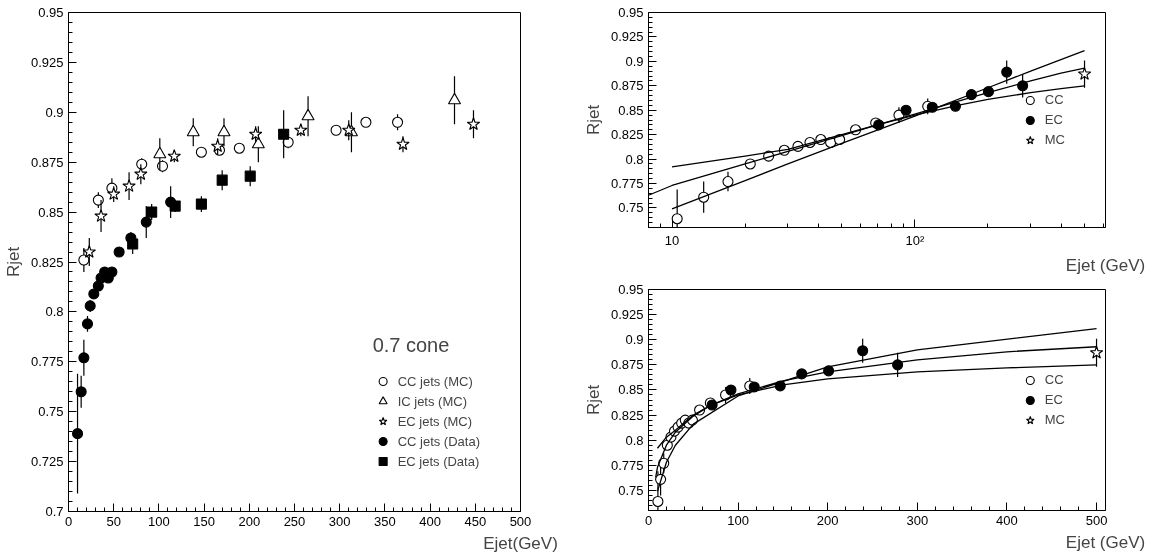  I want to click on x-tick-label: 450, so click(475, 521).